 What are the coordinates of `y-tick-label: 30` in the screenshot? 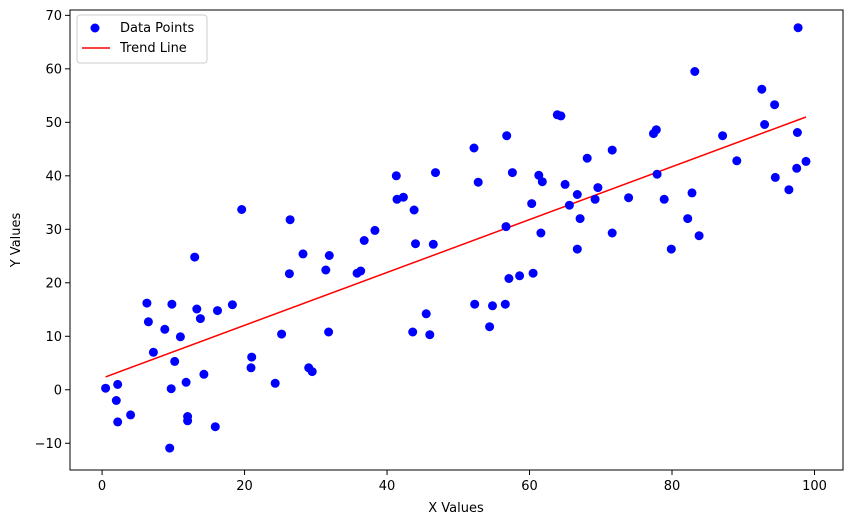 It's located at (53, 230).